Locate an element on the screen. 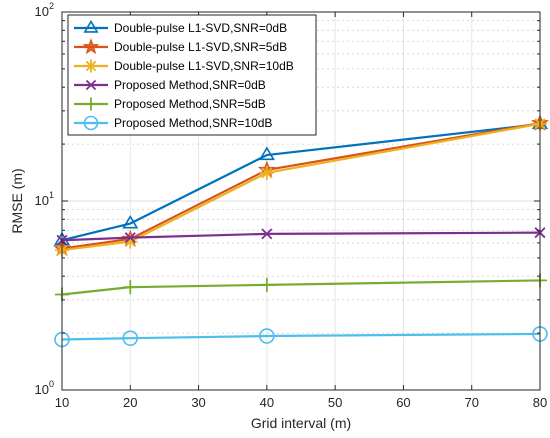 Image resolution: width=550 pixels, height=438 pixels. x-tick-label: 30 is located at coordinates (198, 402).